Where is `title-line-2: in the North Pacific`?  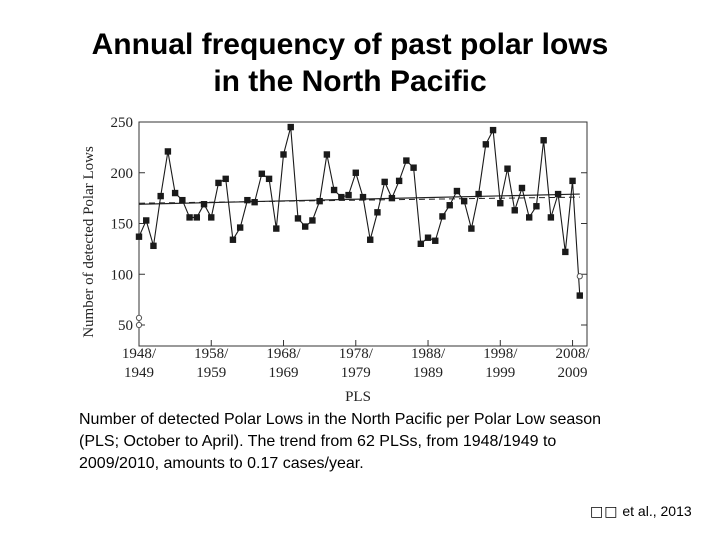
title-line-2: in the North Pacific is located at coordinates (350, 81).